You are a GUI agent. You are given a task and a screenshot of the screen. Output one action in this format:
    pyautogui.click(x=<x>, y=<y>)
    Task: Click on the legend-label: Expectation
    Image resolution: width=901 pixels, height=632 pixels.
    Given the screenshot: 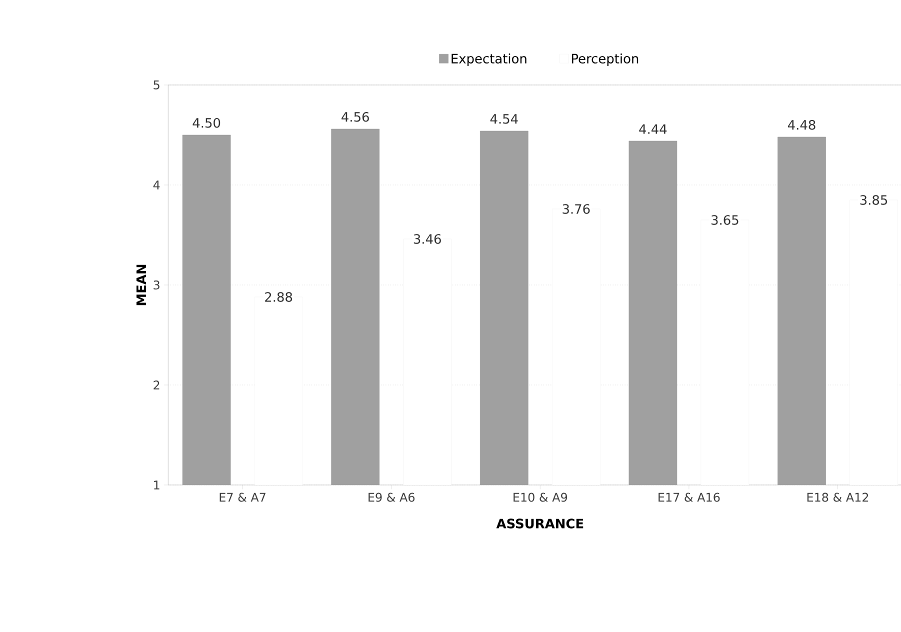 What is the action you would take?
    pyautogui.click(x=489, y=59)
    